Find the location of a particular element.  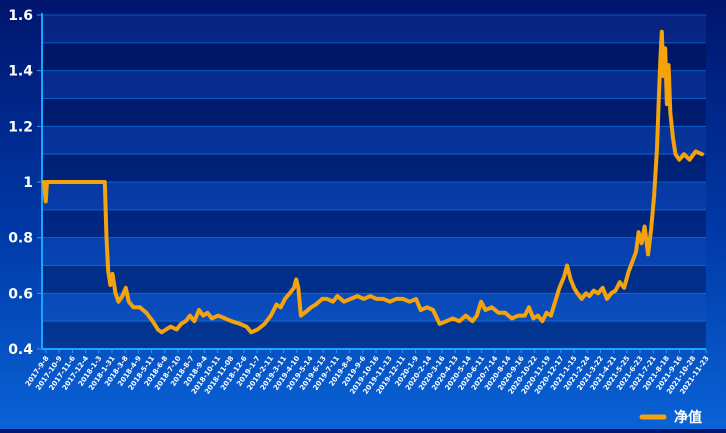

legend: 净值 is located at coordinates (670, 417).